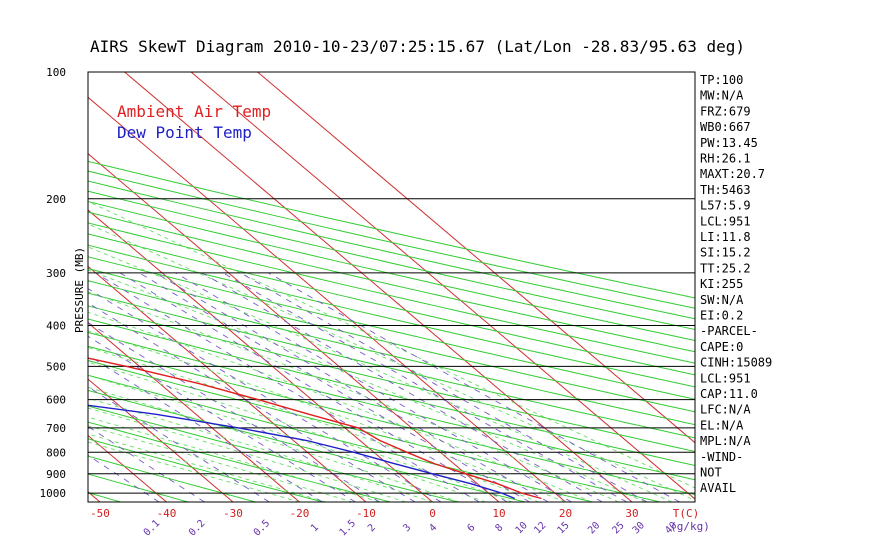 Image resolution: width=870 pixels, height=560 pixels. I want to click on pressure-label: 400, so click(56, 326).